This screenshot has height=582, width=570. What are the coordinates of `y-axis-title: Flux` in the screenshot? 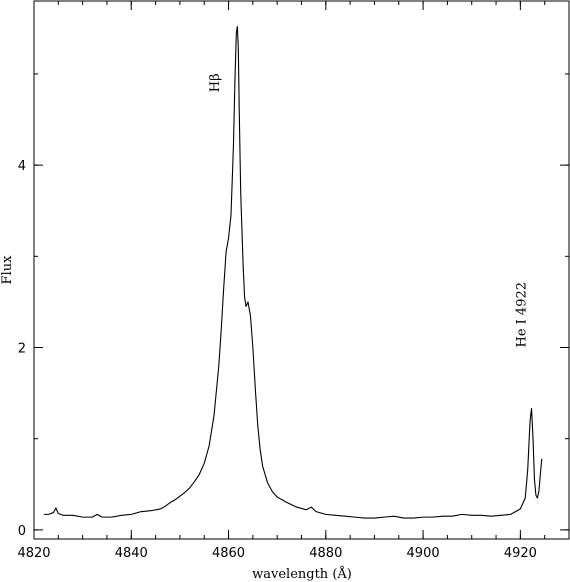 It's located at (7, 270).